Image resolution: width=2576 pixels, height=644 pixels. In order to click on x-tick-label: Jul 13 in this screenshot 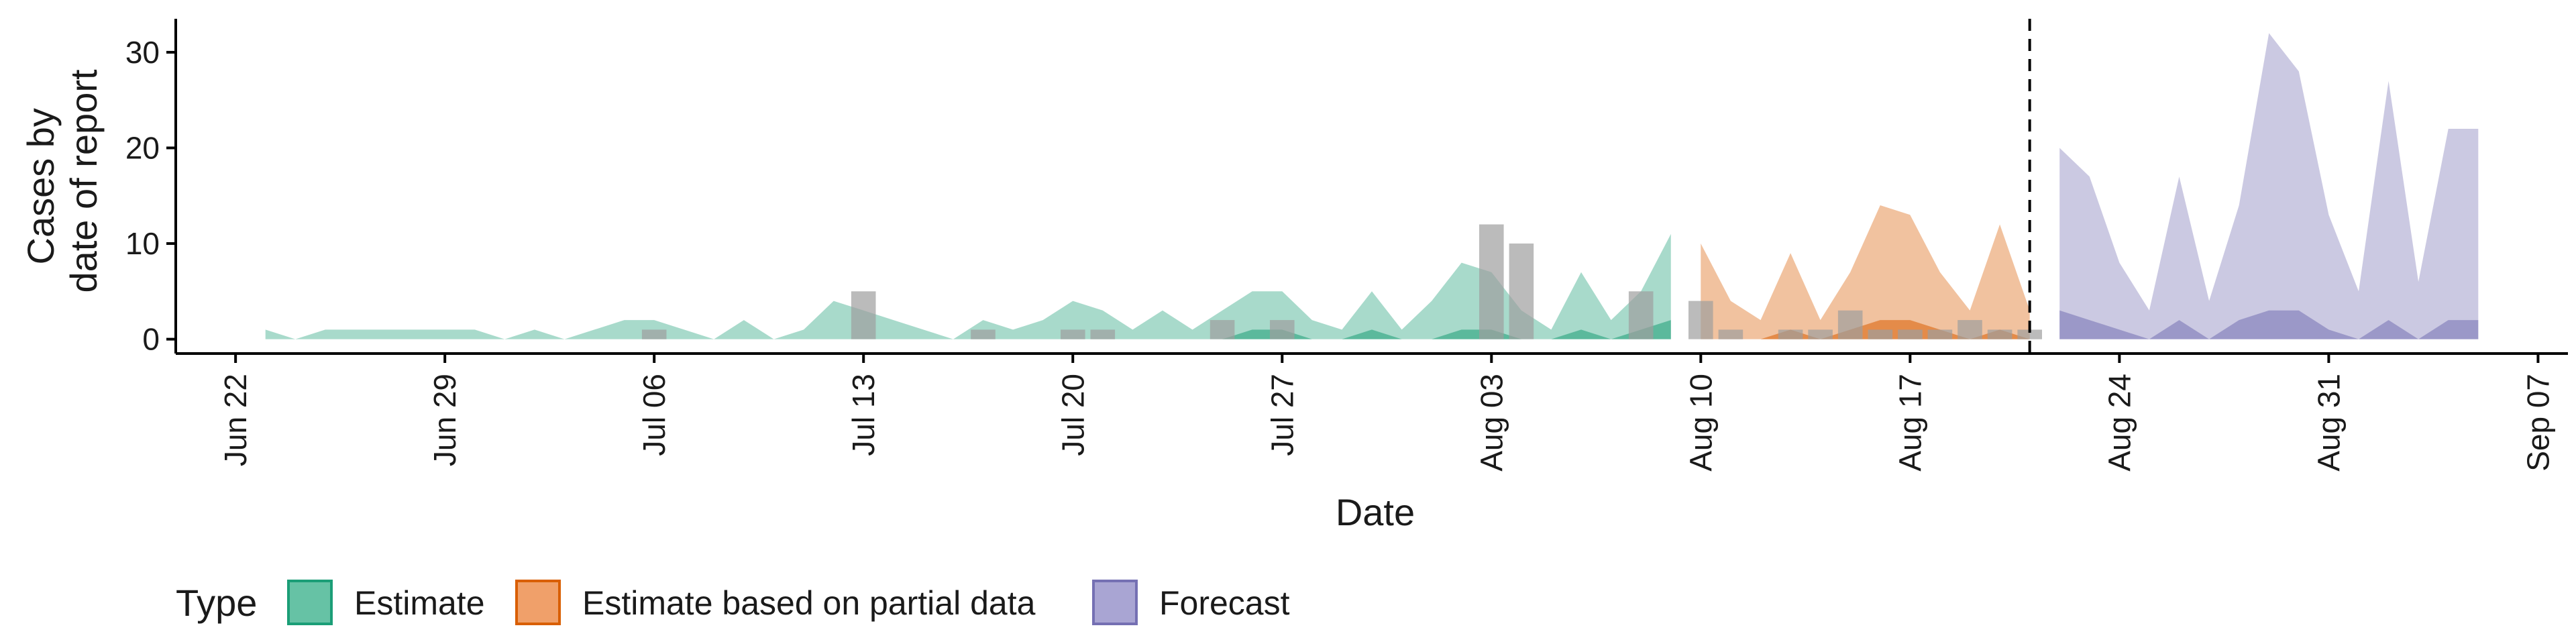, I will do `click(863, 415)`.